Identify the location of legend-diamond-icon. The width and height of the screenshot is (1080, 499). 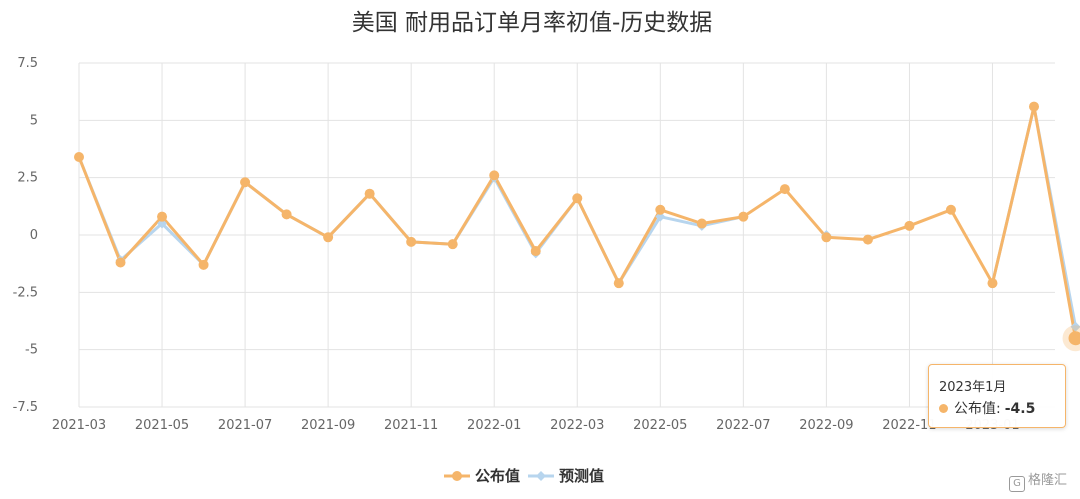
(541, 476).